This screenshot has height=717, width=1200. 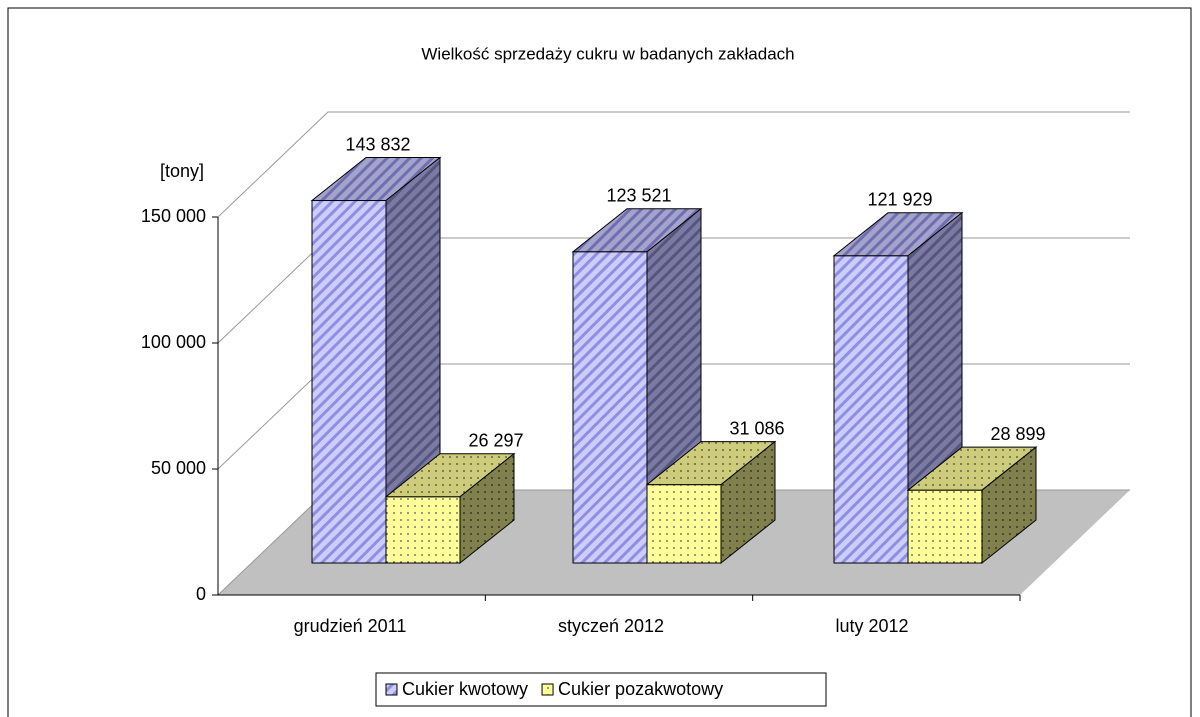 I want to click on legend-label: Cukier pozakwotowy, so click(x=640, y=689).